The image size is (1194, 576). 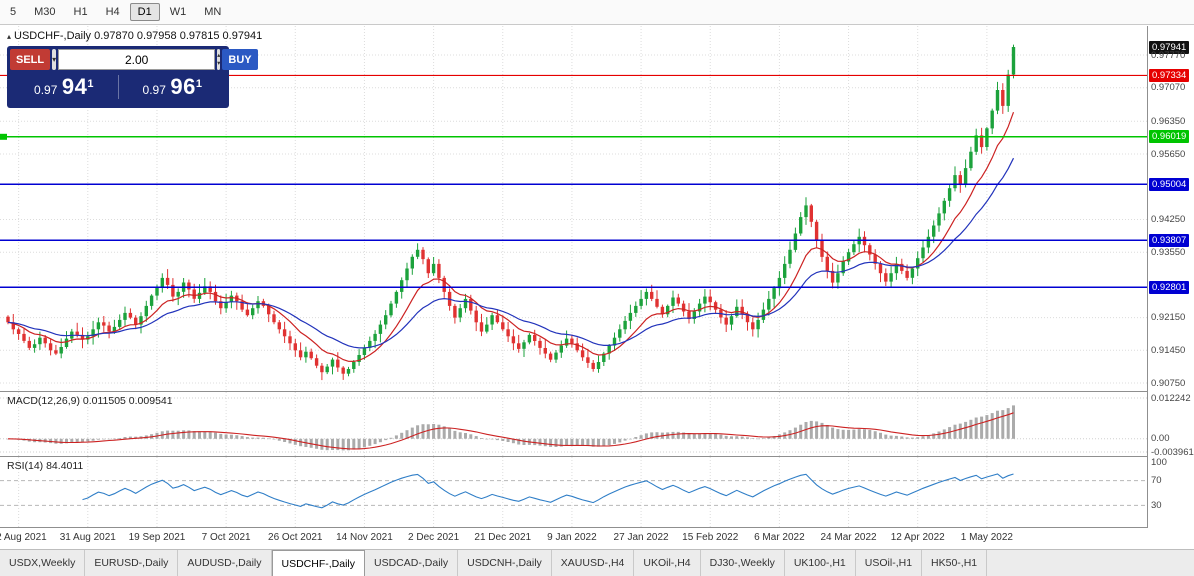 I want to click on chart-tab-eurusd-daily: EURUSD-,Daily, so click(x=132, y=563).